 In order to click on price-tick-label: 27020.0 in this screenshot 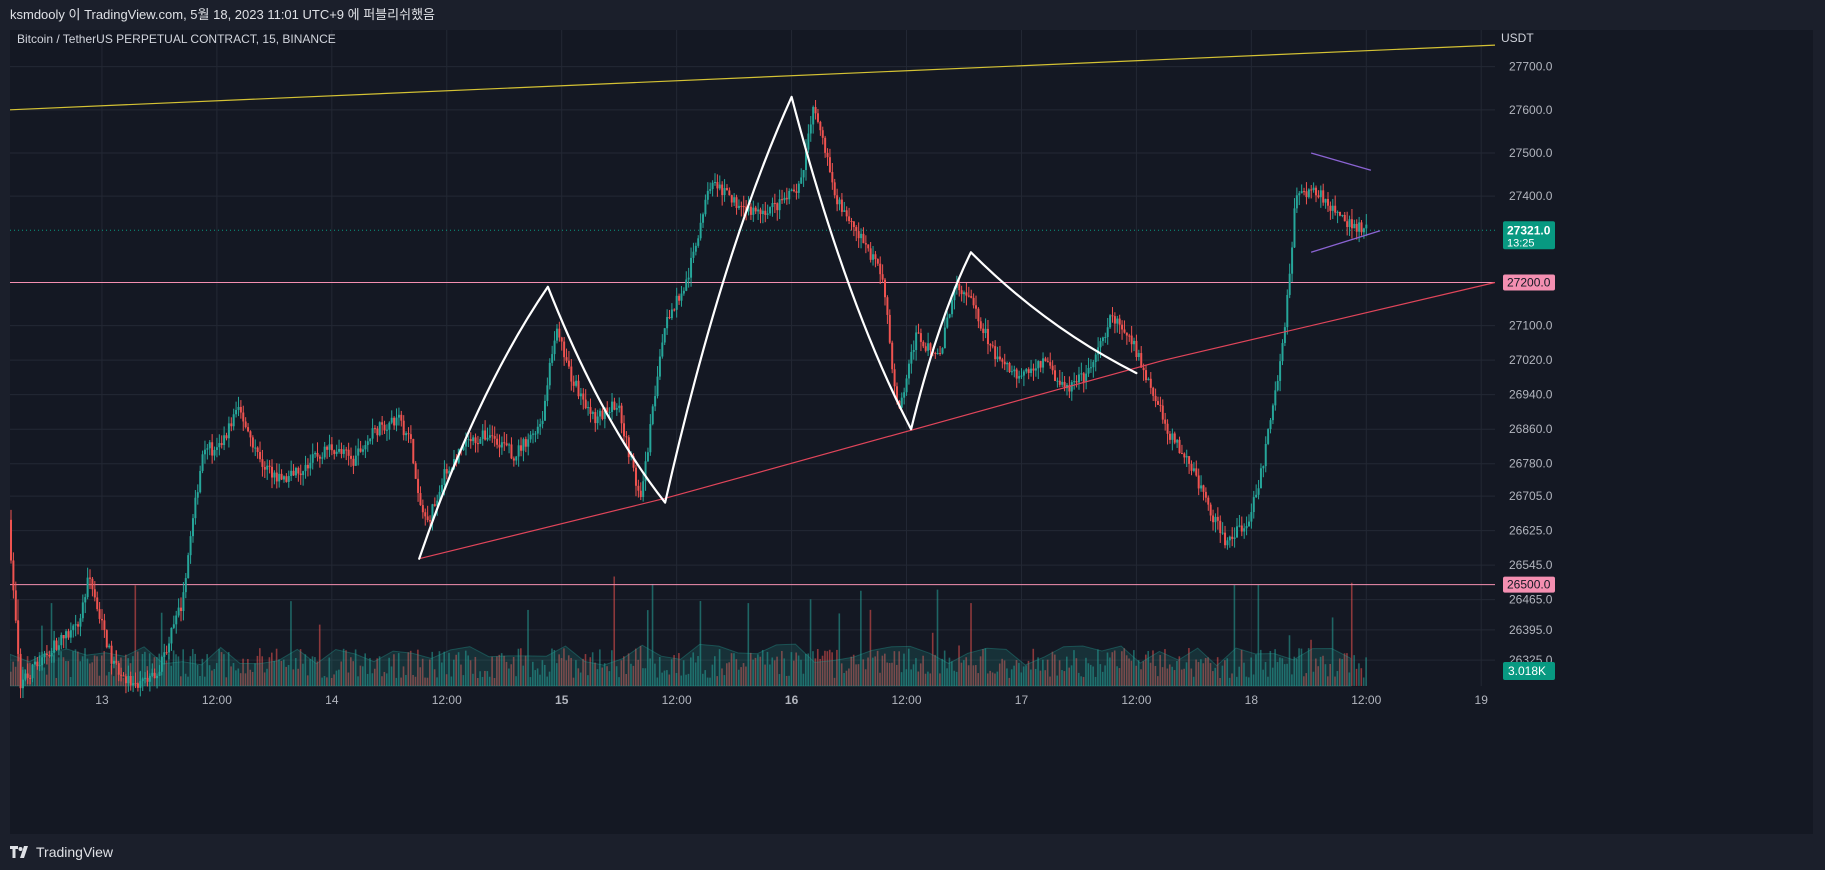, I will do `click(1531, 360)`.